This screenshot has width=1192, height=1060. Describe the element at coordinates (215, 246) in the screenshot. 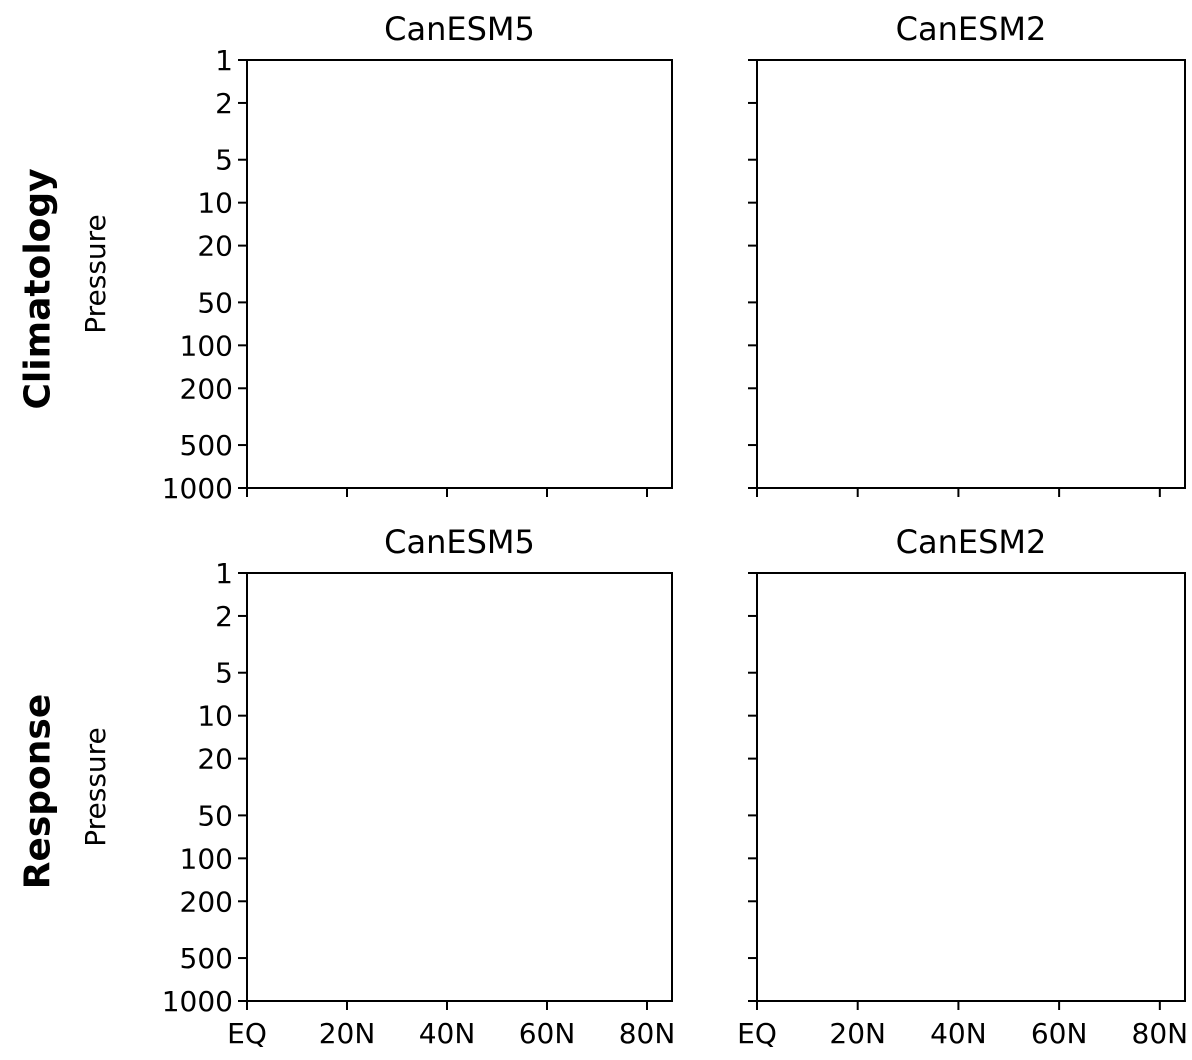

I see `y-tick-label: 20` at that location.